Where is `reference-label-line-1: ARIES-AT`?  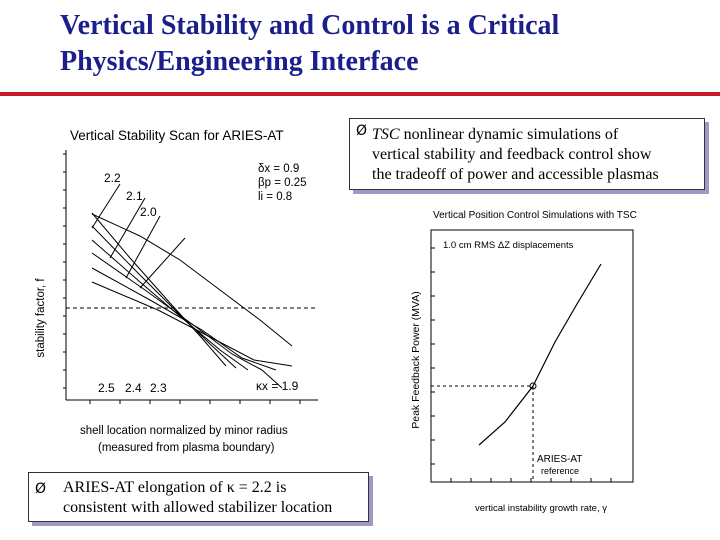 reference-label-line-1: ARIES-AT is located at coordinates (559, 459).